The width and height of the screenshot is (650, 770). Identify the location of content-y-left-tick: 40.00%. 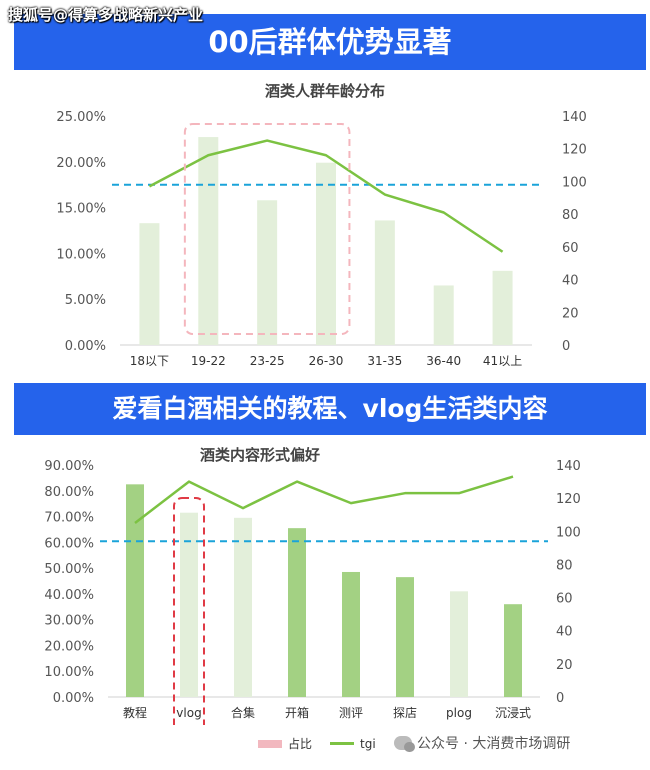
(69, 595).